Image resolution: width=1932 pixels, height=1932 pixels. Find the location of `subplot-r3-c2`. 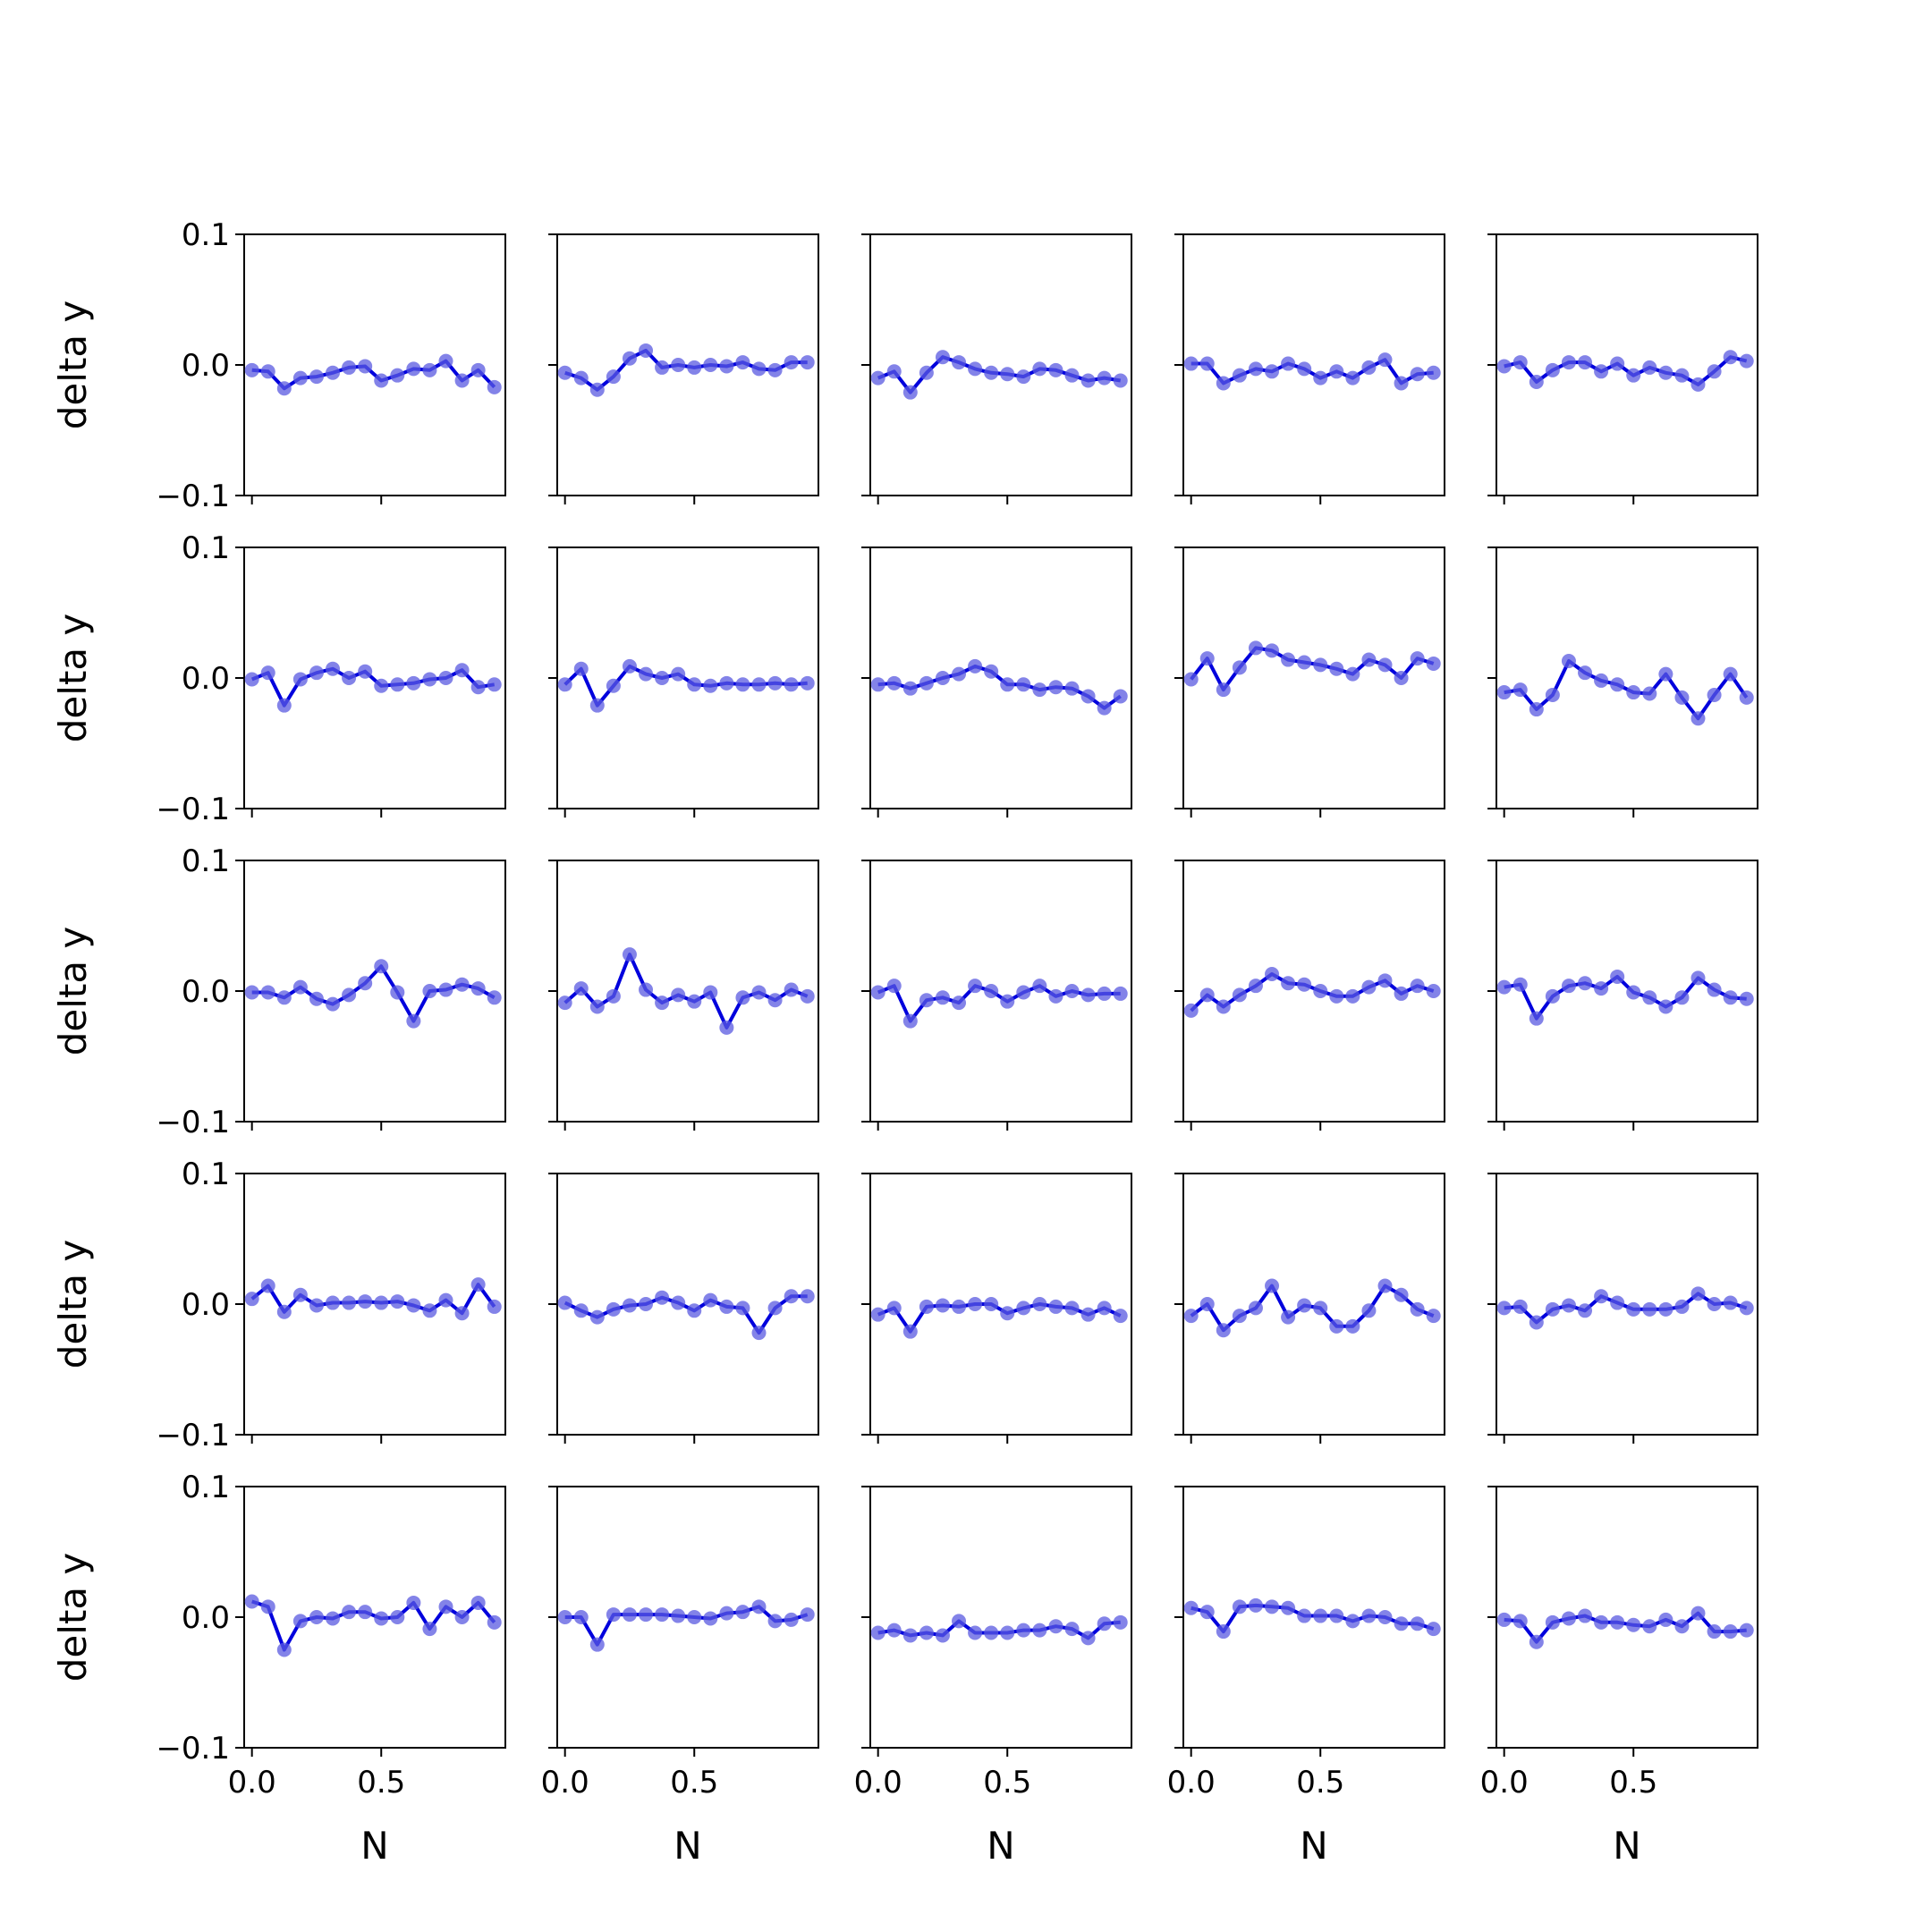

subplot-r3-c2 is located at coordinates (683, 995).